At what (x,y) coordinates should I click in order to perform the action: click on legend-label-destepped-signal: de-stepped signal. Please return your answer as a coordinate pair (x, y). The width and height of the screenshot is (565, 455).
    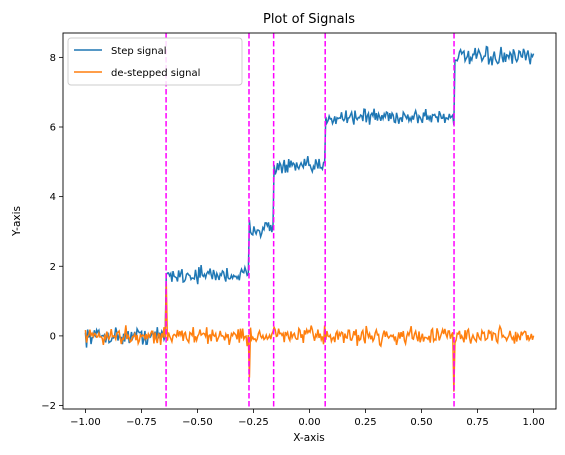
    Looking at the image, I should click on (155, 73).